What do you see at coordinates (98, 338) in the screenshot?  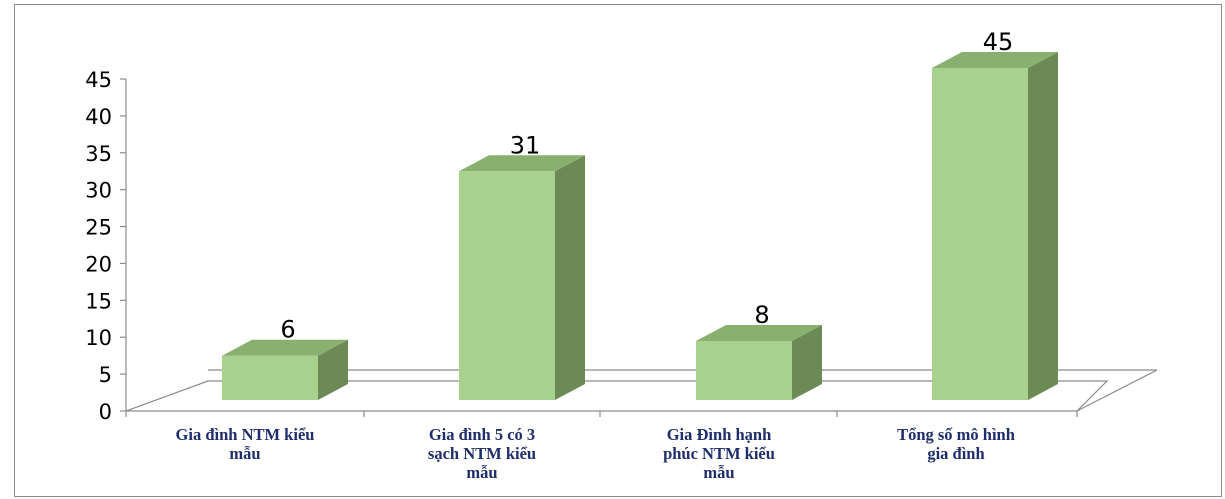 I see `y-tick-label: 10` at bounding box center [98, 338].